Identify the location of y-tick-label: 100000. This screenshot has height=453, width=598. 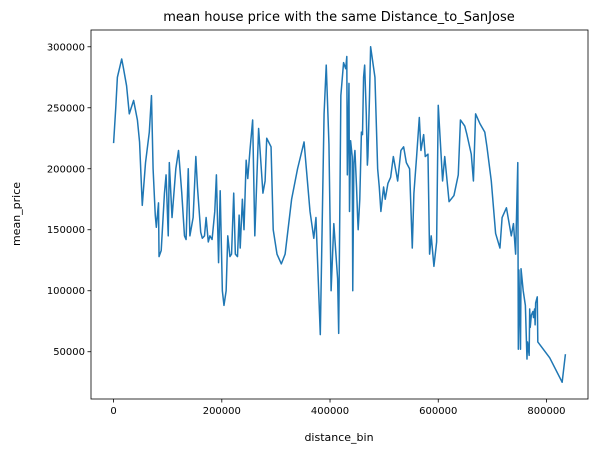
(66, 291).